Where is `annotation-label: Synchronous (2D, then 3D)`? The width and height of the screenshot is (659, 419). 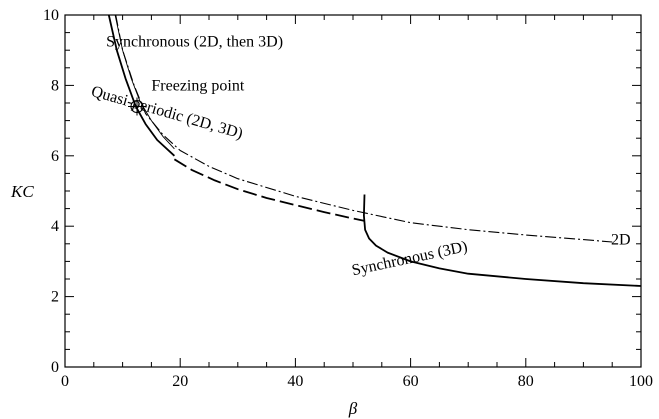
annotation-label: Synchronous (2D, then 3D) is located at coordinates (194, 42).